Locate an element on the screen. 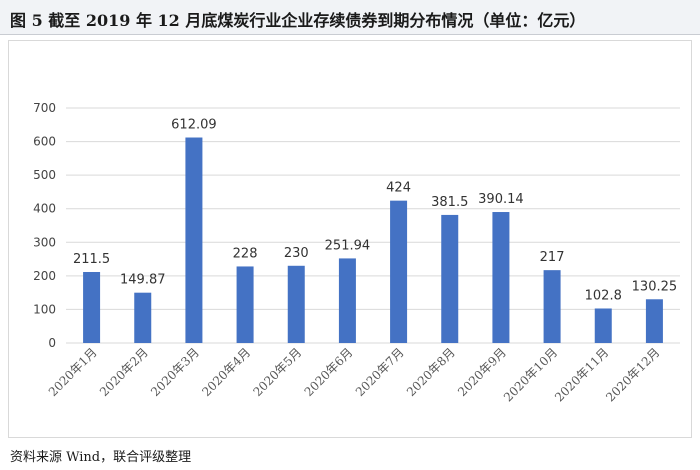 The height and width of the screenshot is (470, 700). data-label: 424 is located at coordinates (398, 188).